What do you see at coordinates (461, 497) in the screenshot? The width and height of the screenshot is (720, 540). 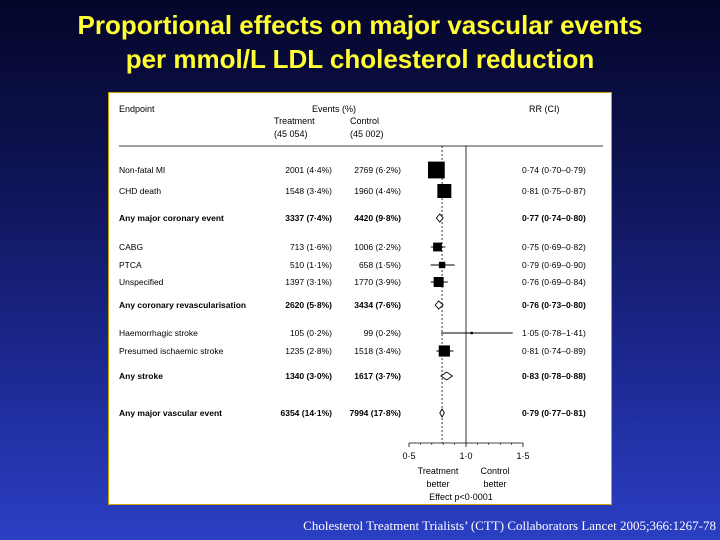 I see `effect-p-value: Effect p<0·0001` at bounding box center [461, 497].